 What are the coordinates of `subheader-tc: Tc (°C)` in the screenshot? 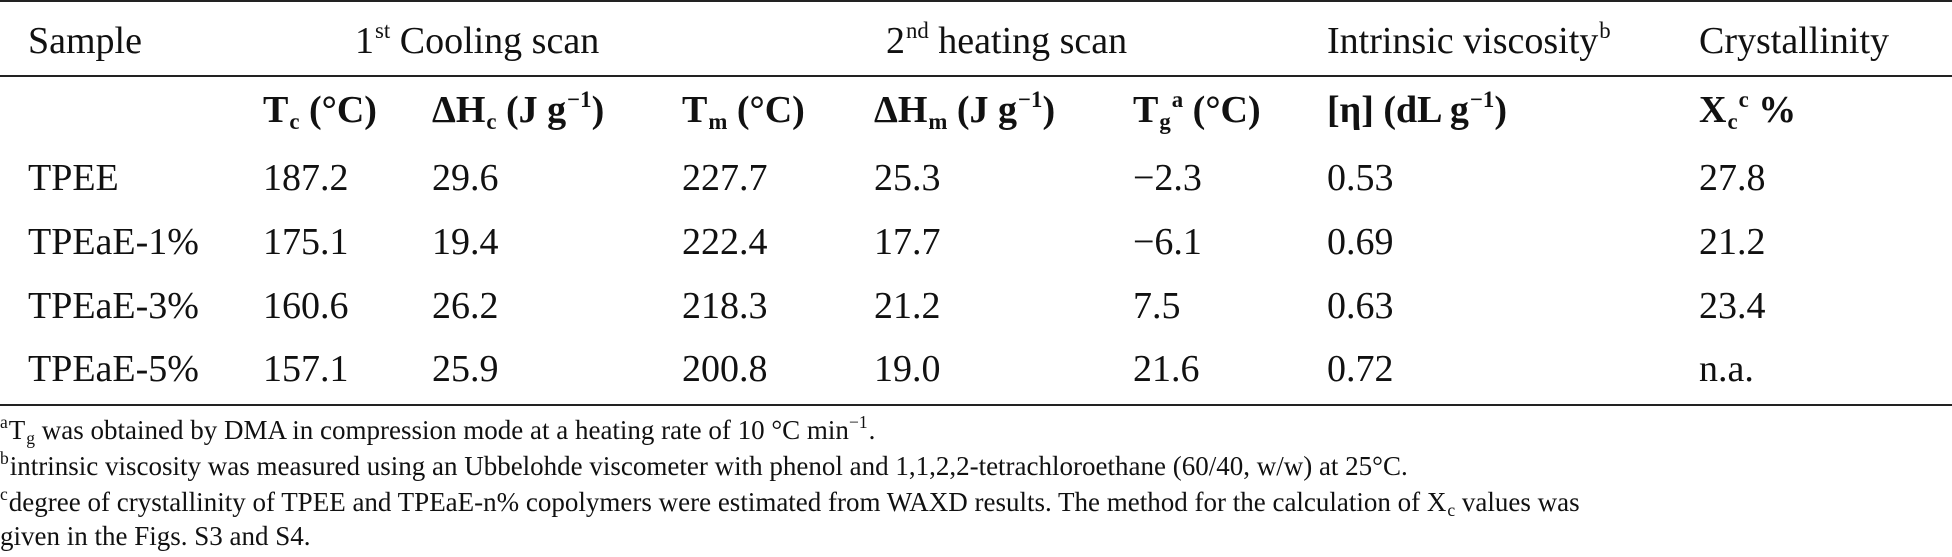 It's located at (320, 111).